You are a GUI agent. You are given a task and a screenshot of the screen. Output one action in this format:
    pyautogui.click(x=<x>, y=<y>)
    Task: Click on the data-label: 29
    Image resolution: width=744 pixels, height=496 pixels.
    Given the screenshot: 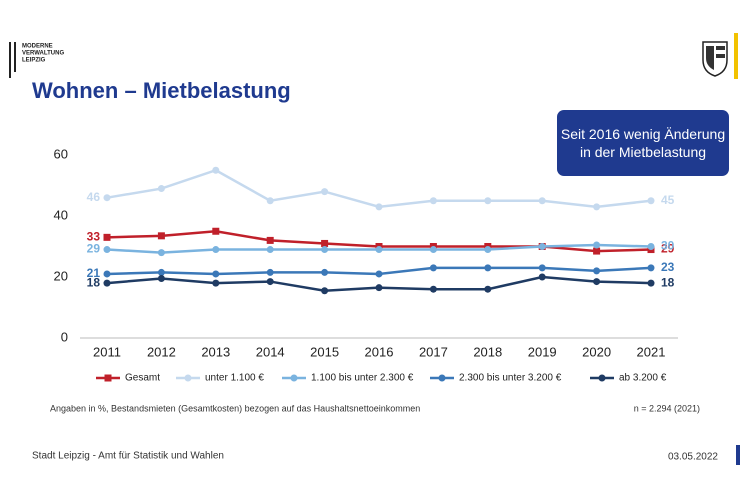 What is the action you would take?
    pyautogui.click(x=668, y=249)
    